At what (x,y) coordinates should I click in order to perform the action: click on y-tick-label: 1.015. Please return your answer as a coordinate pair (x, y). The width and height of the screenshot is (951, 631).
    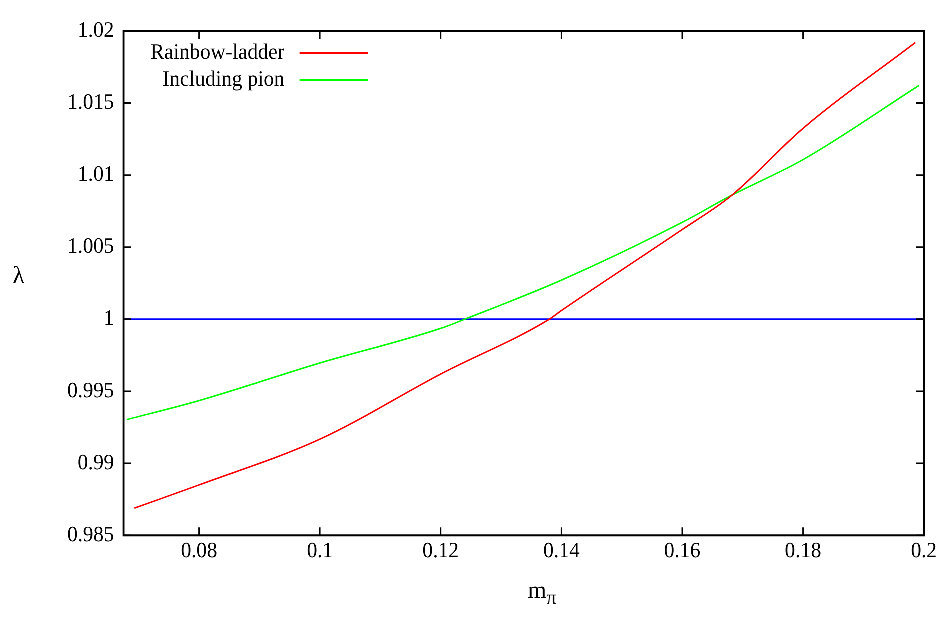
    Looking at the image, I should click on (90, 102).